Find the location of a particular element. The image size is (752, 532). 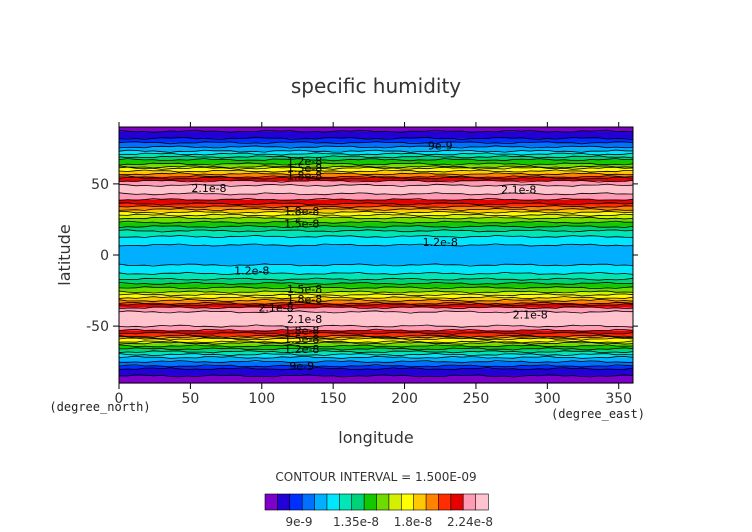

contour-label: 1.5e-8 is located at coordinates (301, 339).